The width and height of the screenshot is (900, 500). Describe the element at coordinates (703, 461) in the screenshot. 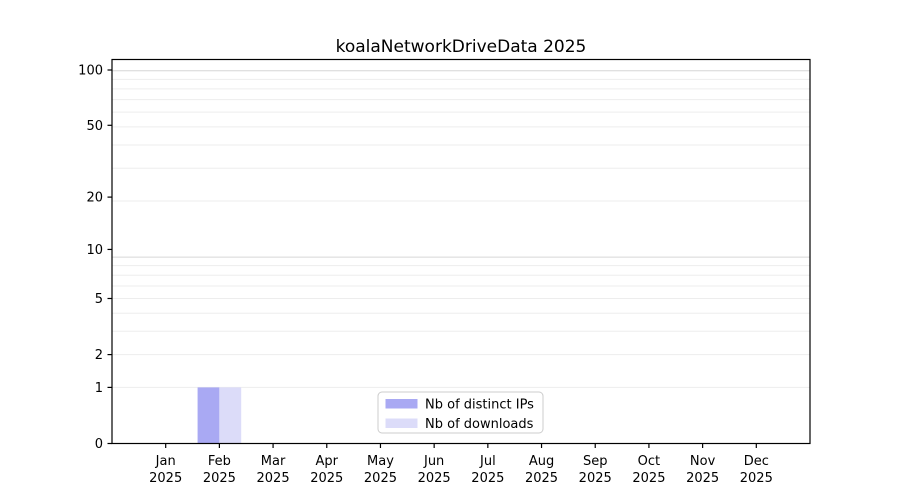

I see `x-tick-label-month: Nov` at that location.